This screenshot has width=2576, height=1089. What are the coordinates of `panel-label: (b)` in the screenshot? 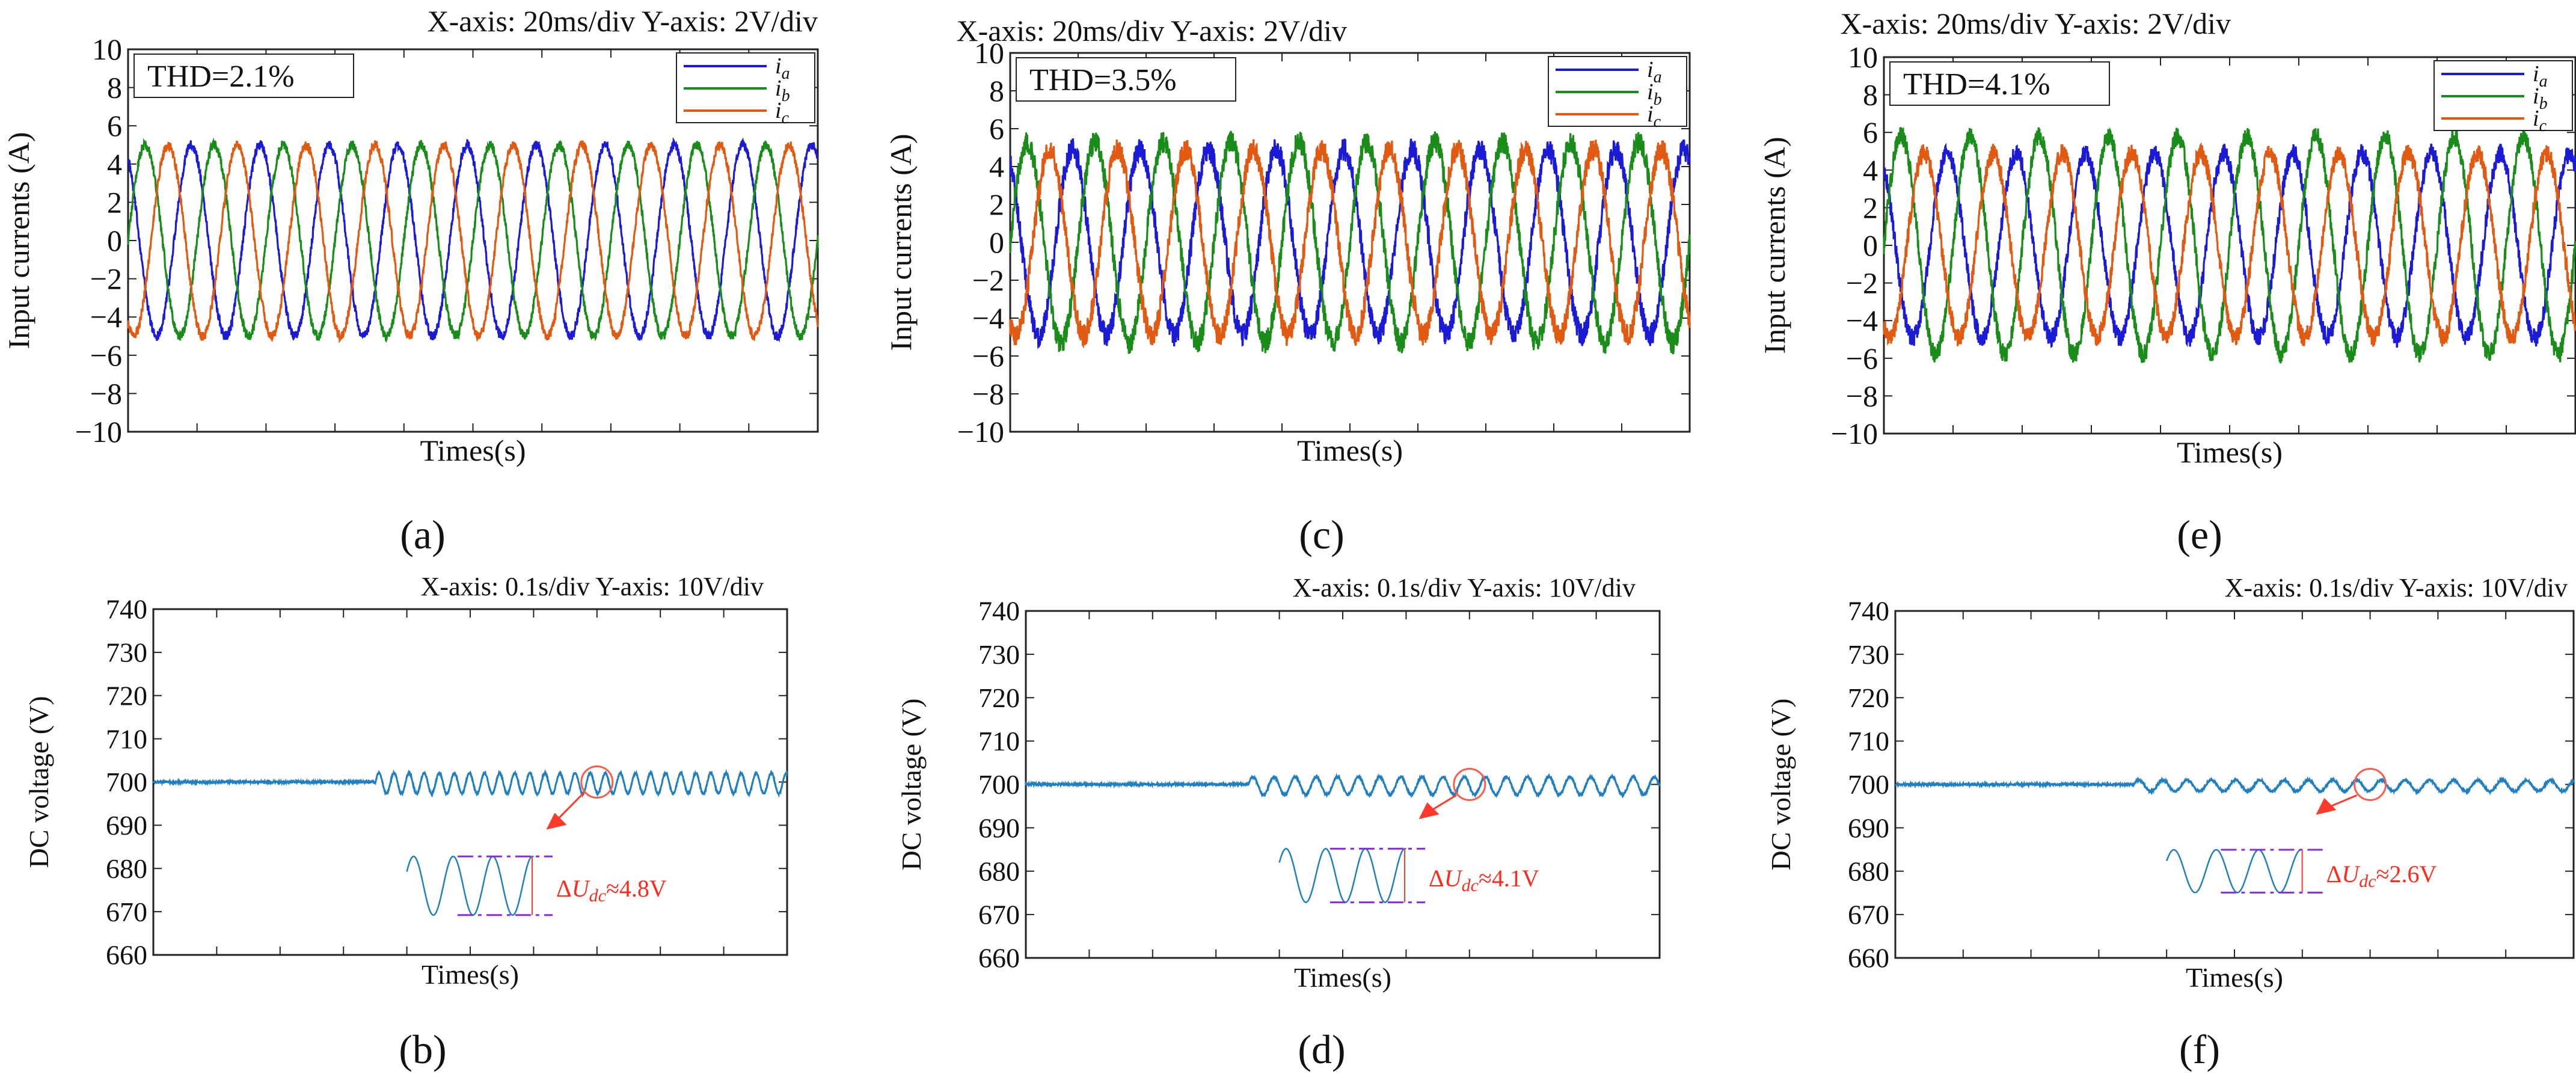 It's located at (422, 1049).